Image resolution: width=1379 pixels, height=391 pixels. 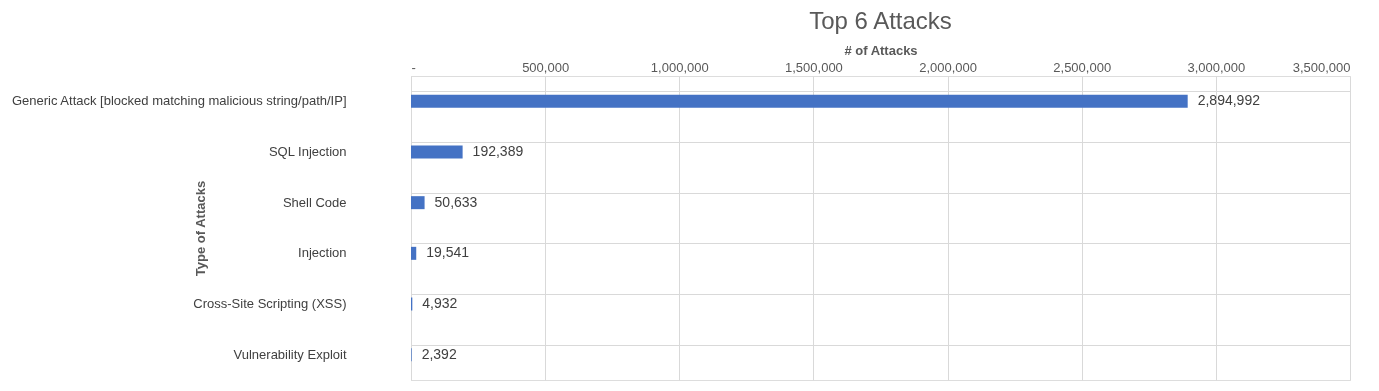 I want to click on y-tick-label: Generic Attack [blocked matching malicious string/path/IP], so click(x=179, y=101).